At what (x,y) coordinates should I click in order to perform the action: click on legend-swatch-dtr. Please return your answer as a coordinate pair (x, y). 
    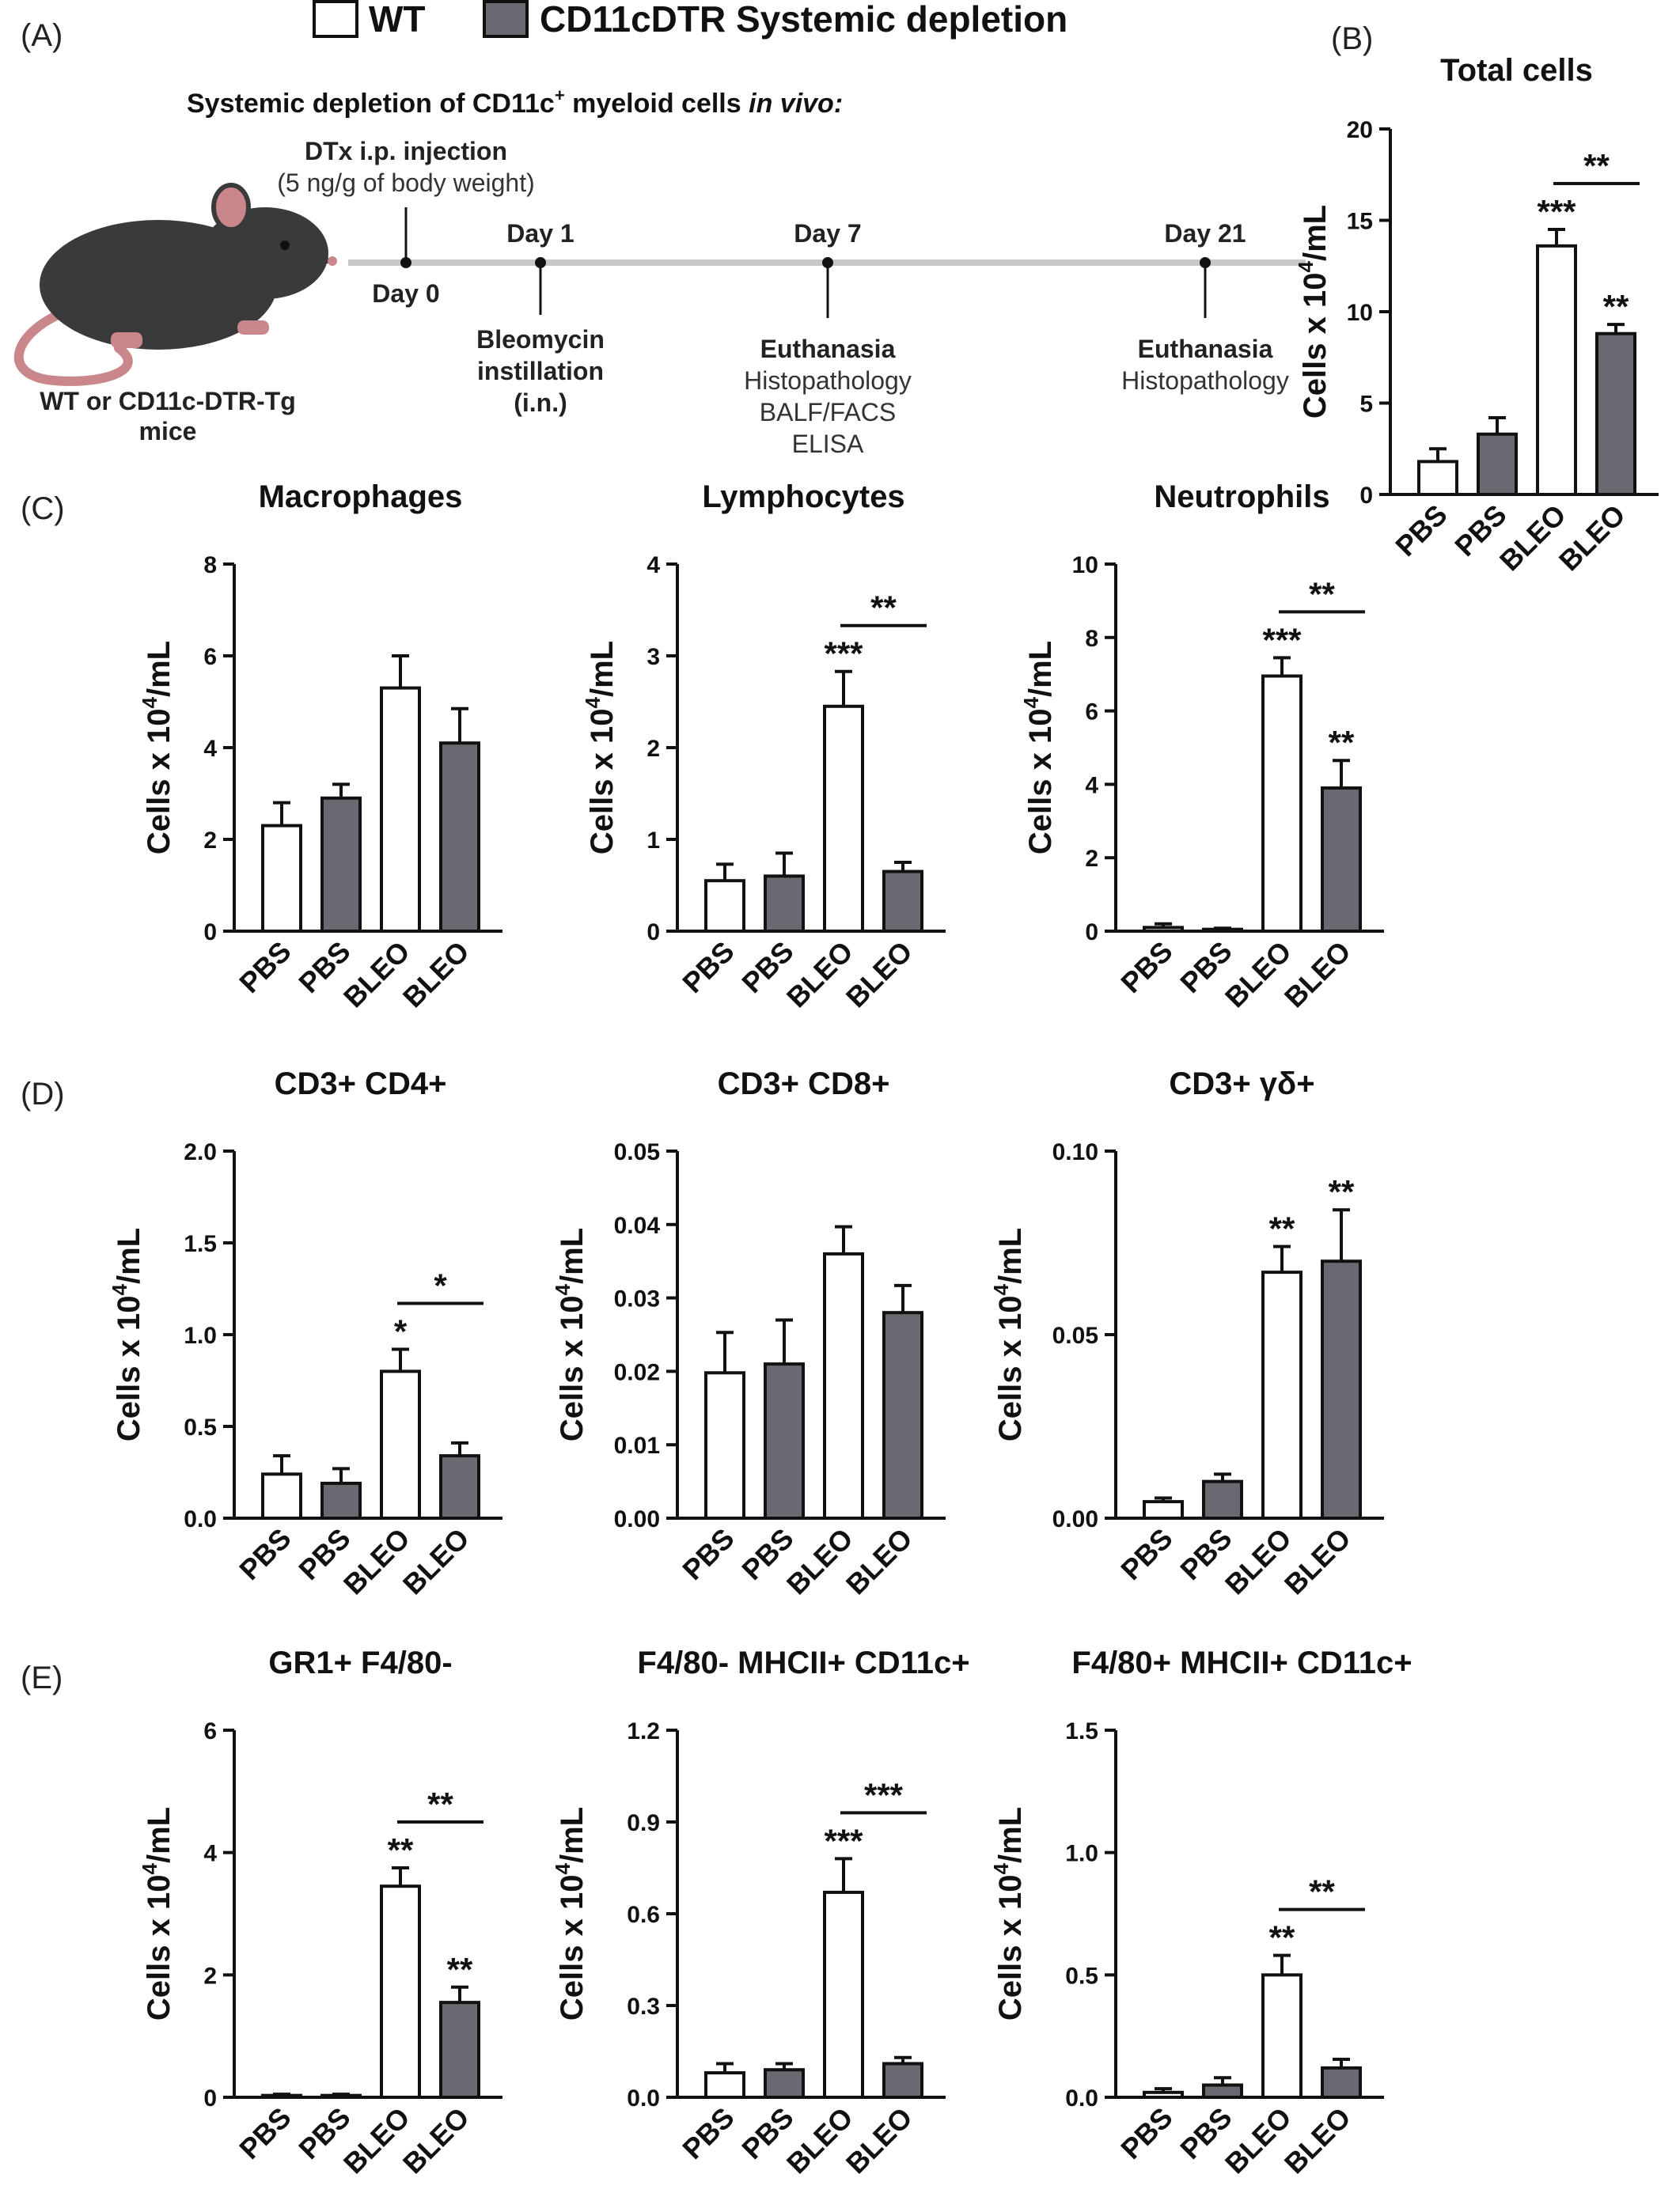
    Looking at the image, I should click on (506, 19).